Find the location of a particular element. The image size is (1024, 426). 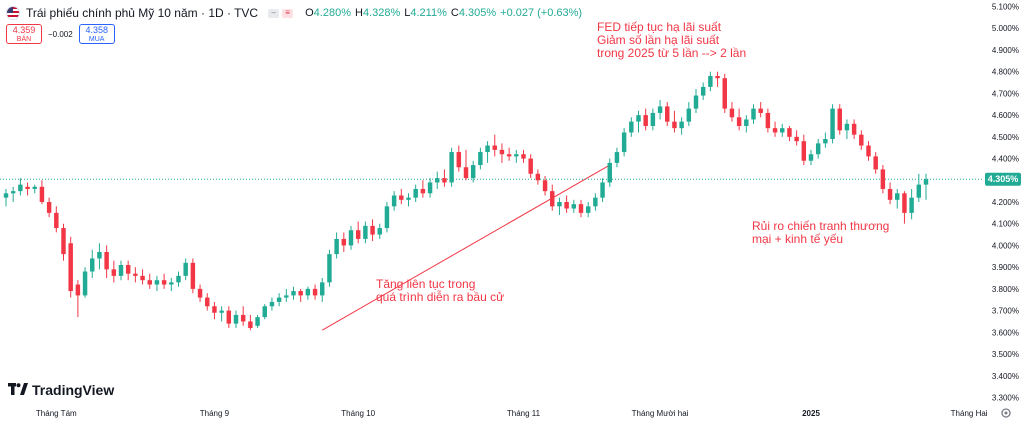

tradingview-logo: TradingView is located at coordinates (61, 390).